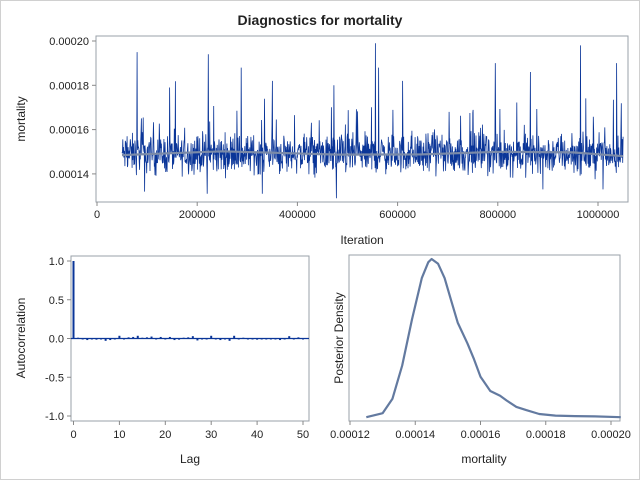 The width and height of the screenshot is (640, 480). I want to click on acf-ylabel: Autocorrelation, so click(21, 338).